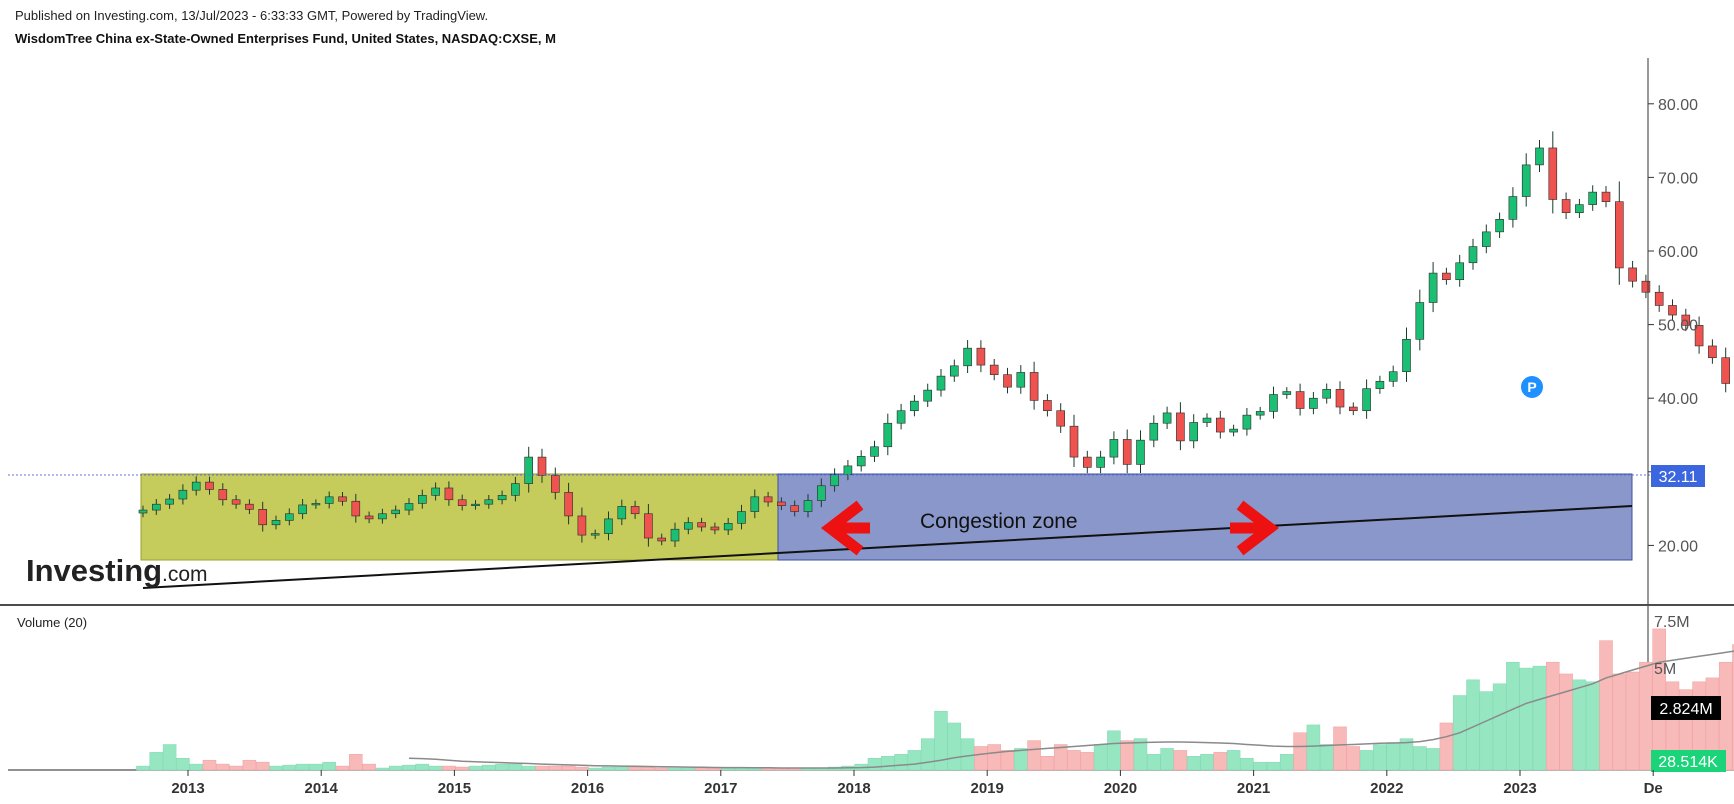 This screenshot has width=1734, height=804. I want to click on time-tick-label: 2019, so click(987, 788).